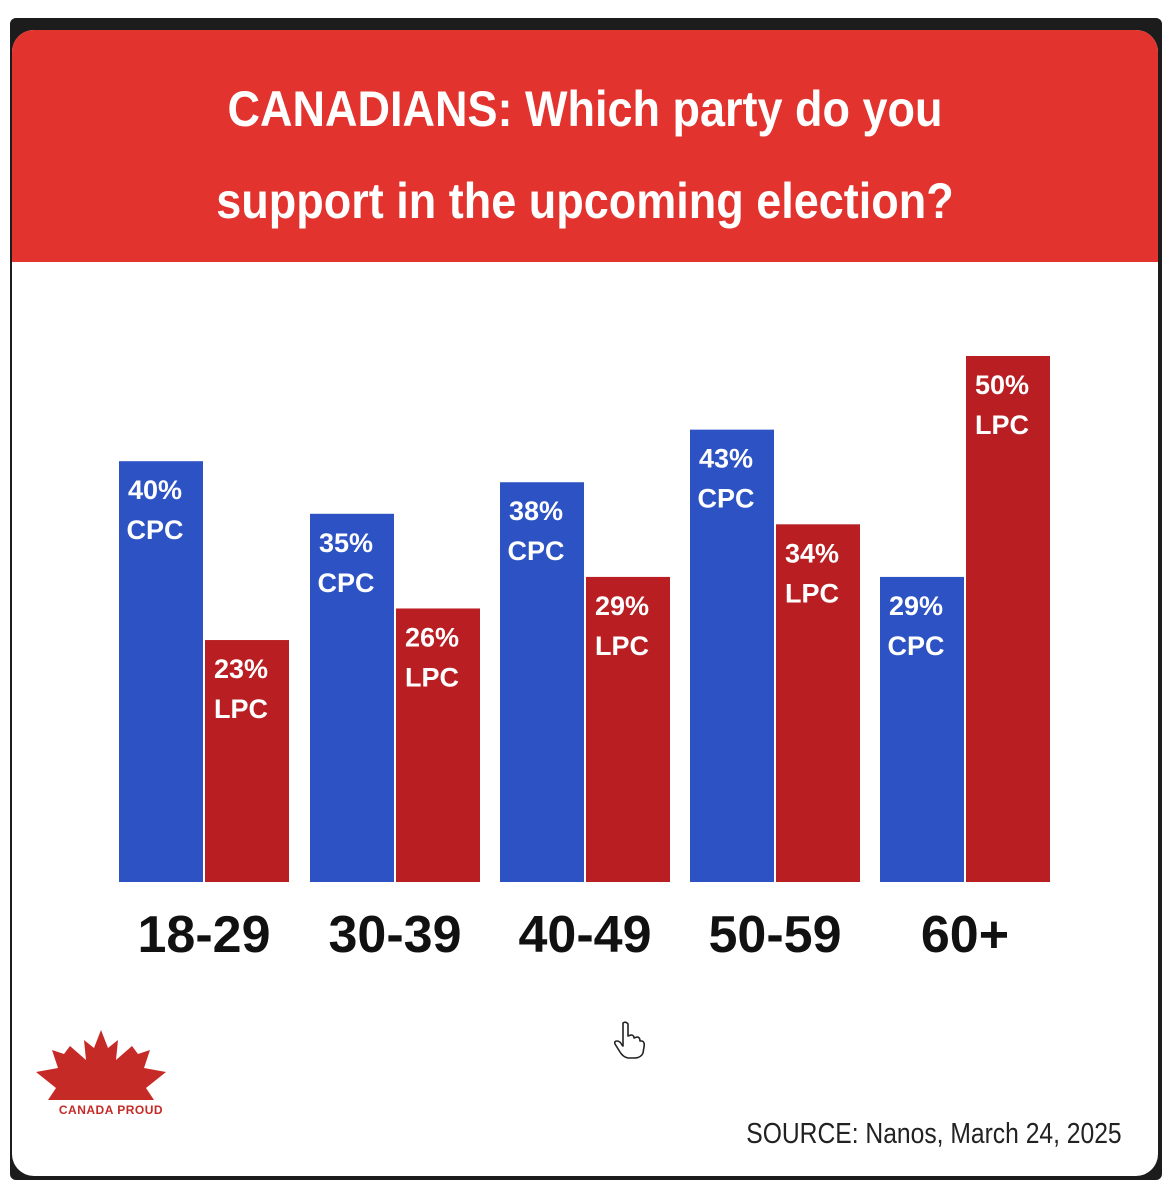 Image resolution: width=1170 pixels, height=1187 pixels. I want to click on value-label-cpc-18-29: 40%, so click(155, 490).